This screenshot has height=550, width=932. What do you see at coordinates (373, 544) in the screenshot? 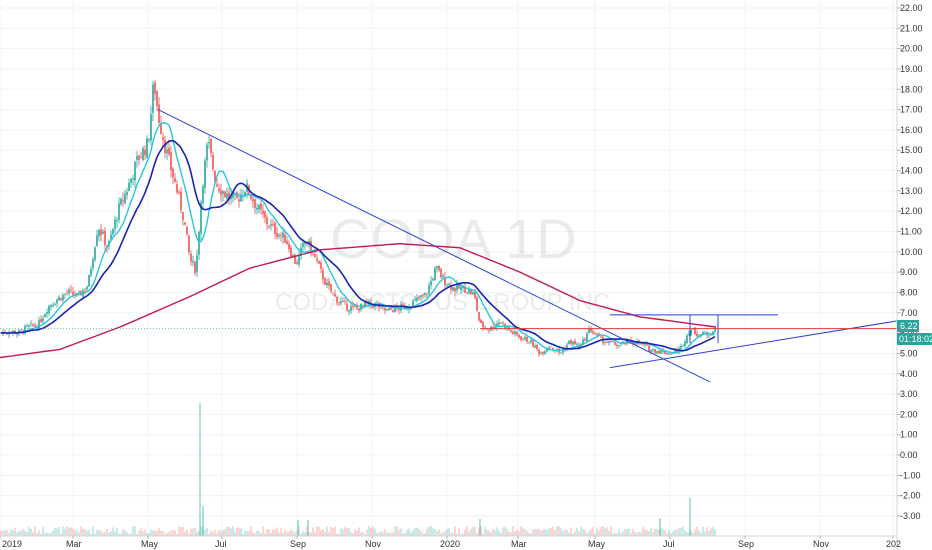
I see `time-tick-label: Nov` at bounding box center [373, 544].